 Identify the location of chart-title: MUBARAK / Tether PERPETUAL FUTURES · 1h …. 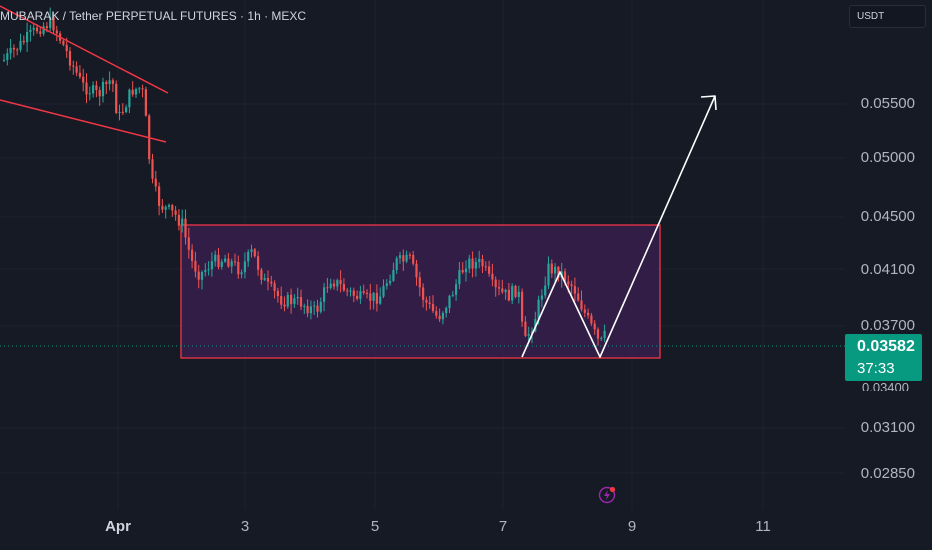
(153, 16).